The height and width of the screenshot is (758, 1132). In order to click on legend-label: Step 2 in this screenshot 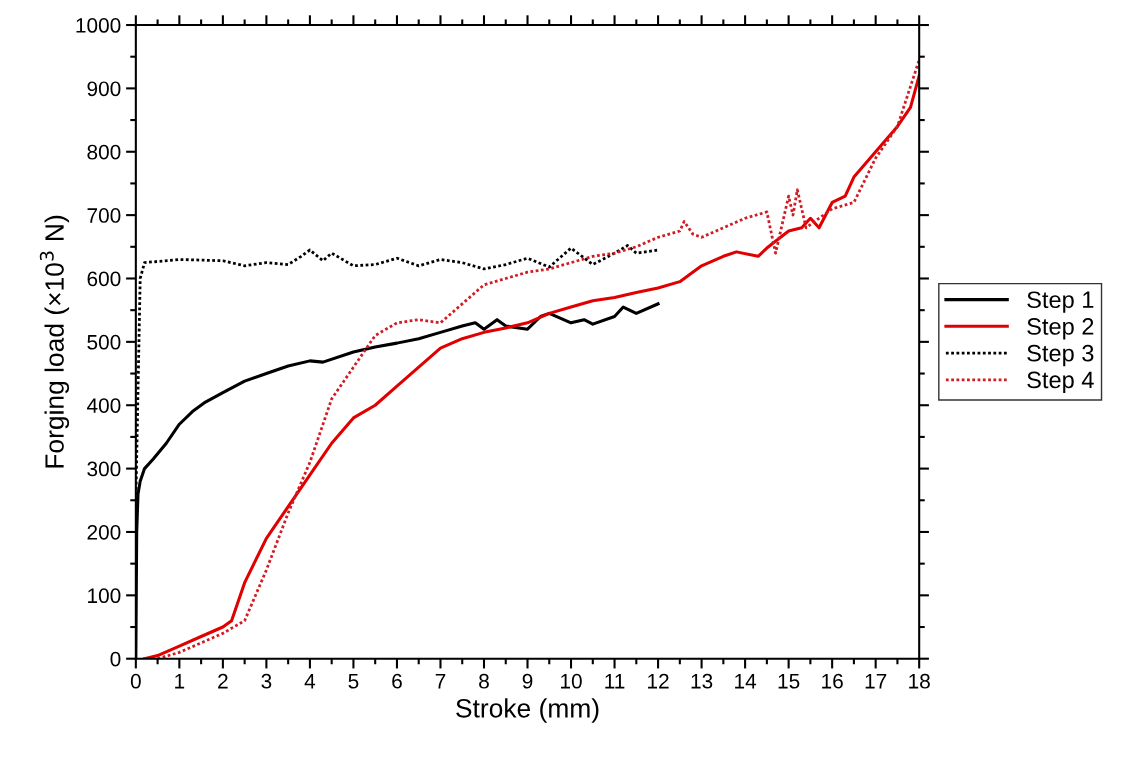, I will do `click(1060, 329)`.